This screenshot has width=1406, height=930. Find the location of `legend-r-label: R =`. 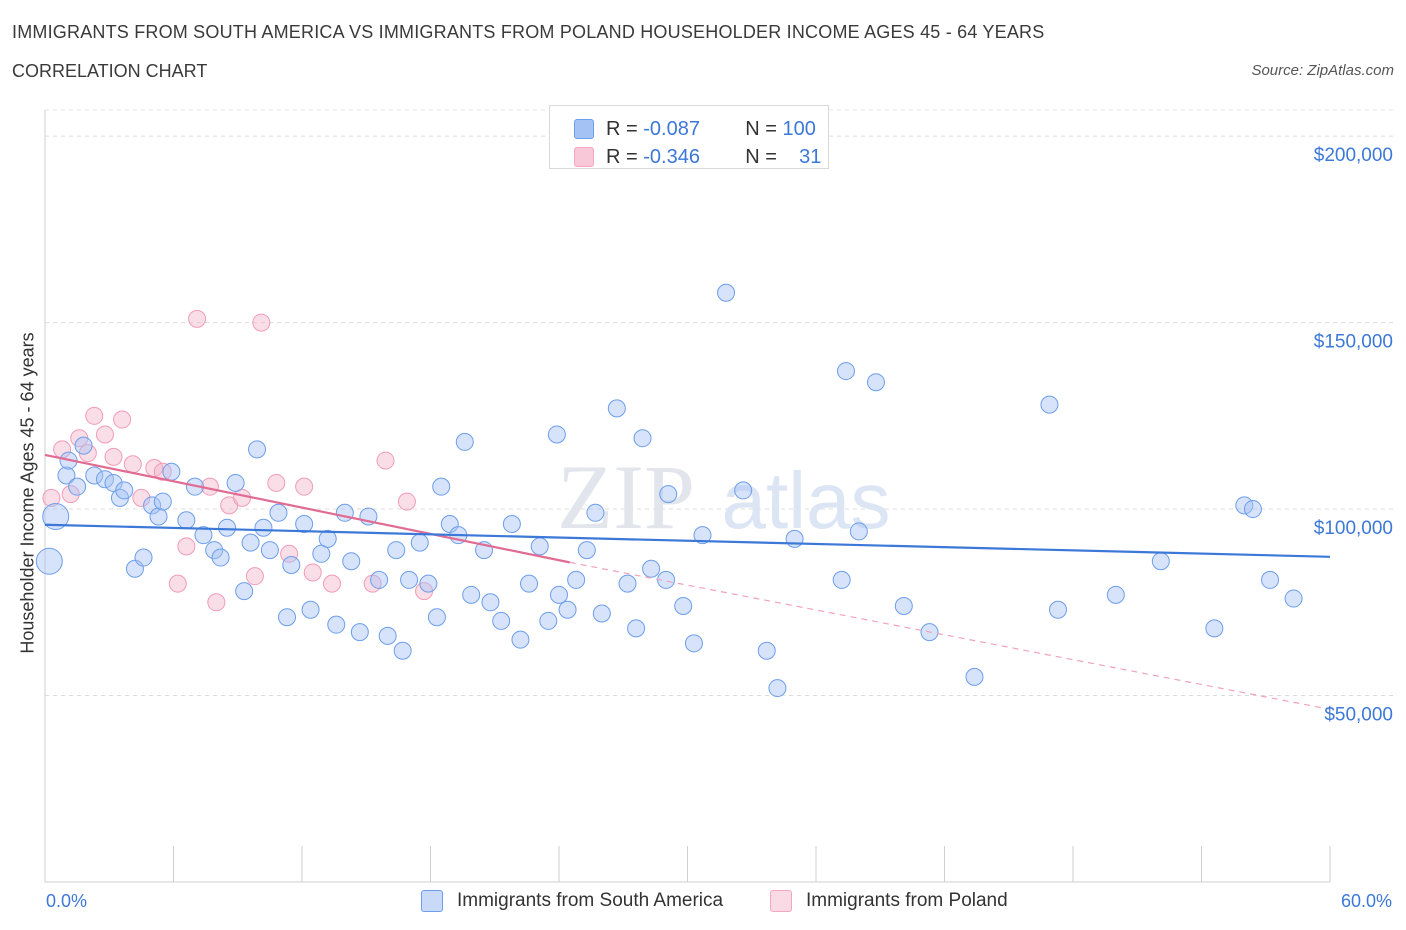

legend-r-label: R = is located at coordinates (622, 156).